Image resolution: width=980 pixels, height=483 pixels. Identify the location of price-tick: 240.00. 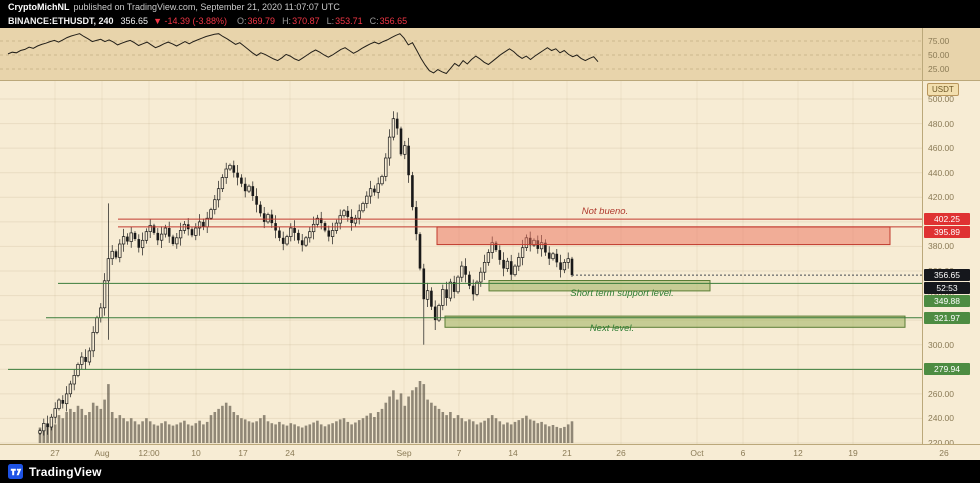
(941, 418).